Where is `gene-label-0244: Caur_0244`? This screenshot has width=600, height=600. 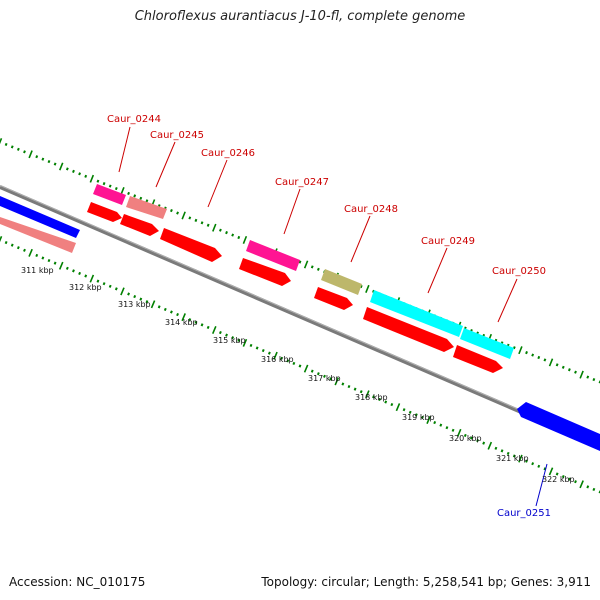 gene-label-0244: Caur_0244 is located at coordinates (134, 119).